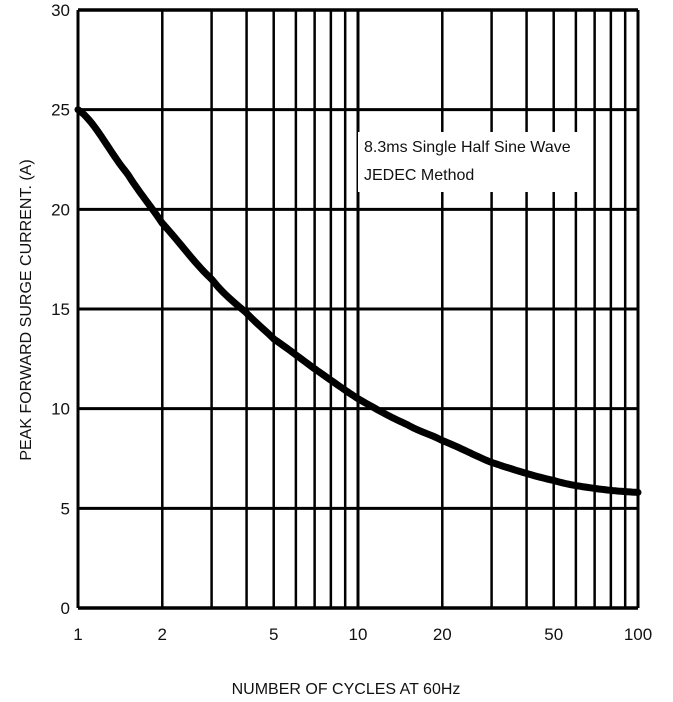 Image resolution: width=673 pixels, height=702 pixels. I want to click on y-tick-label: 20, so click(60, 209).